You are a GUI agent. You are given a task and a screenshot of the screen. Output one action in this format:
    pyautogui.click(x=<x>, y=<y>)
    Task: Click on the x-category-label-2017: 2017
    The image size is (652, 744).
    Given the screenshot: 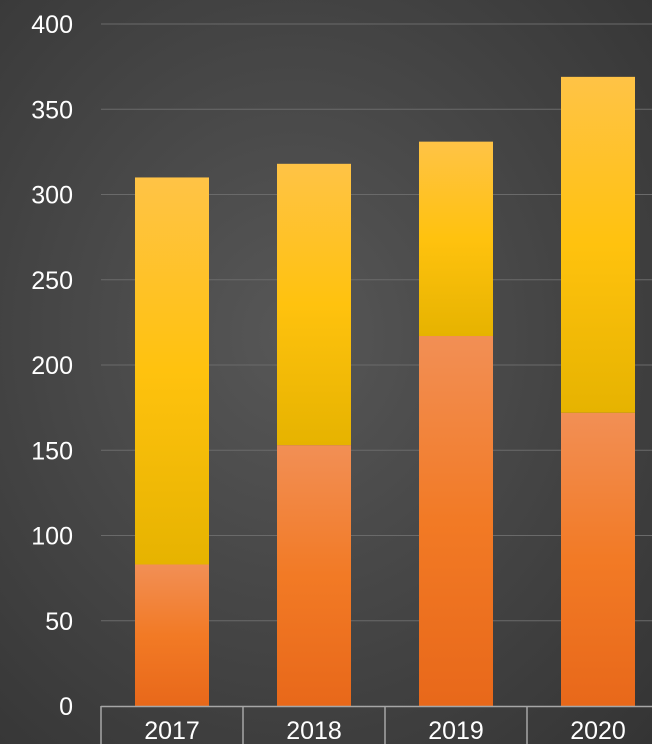 What is the action you would take?
    pyautogui.click(x=172, y=730)
    